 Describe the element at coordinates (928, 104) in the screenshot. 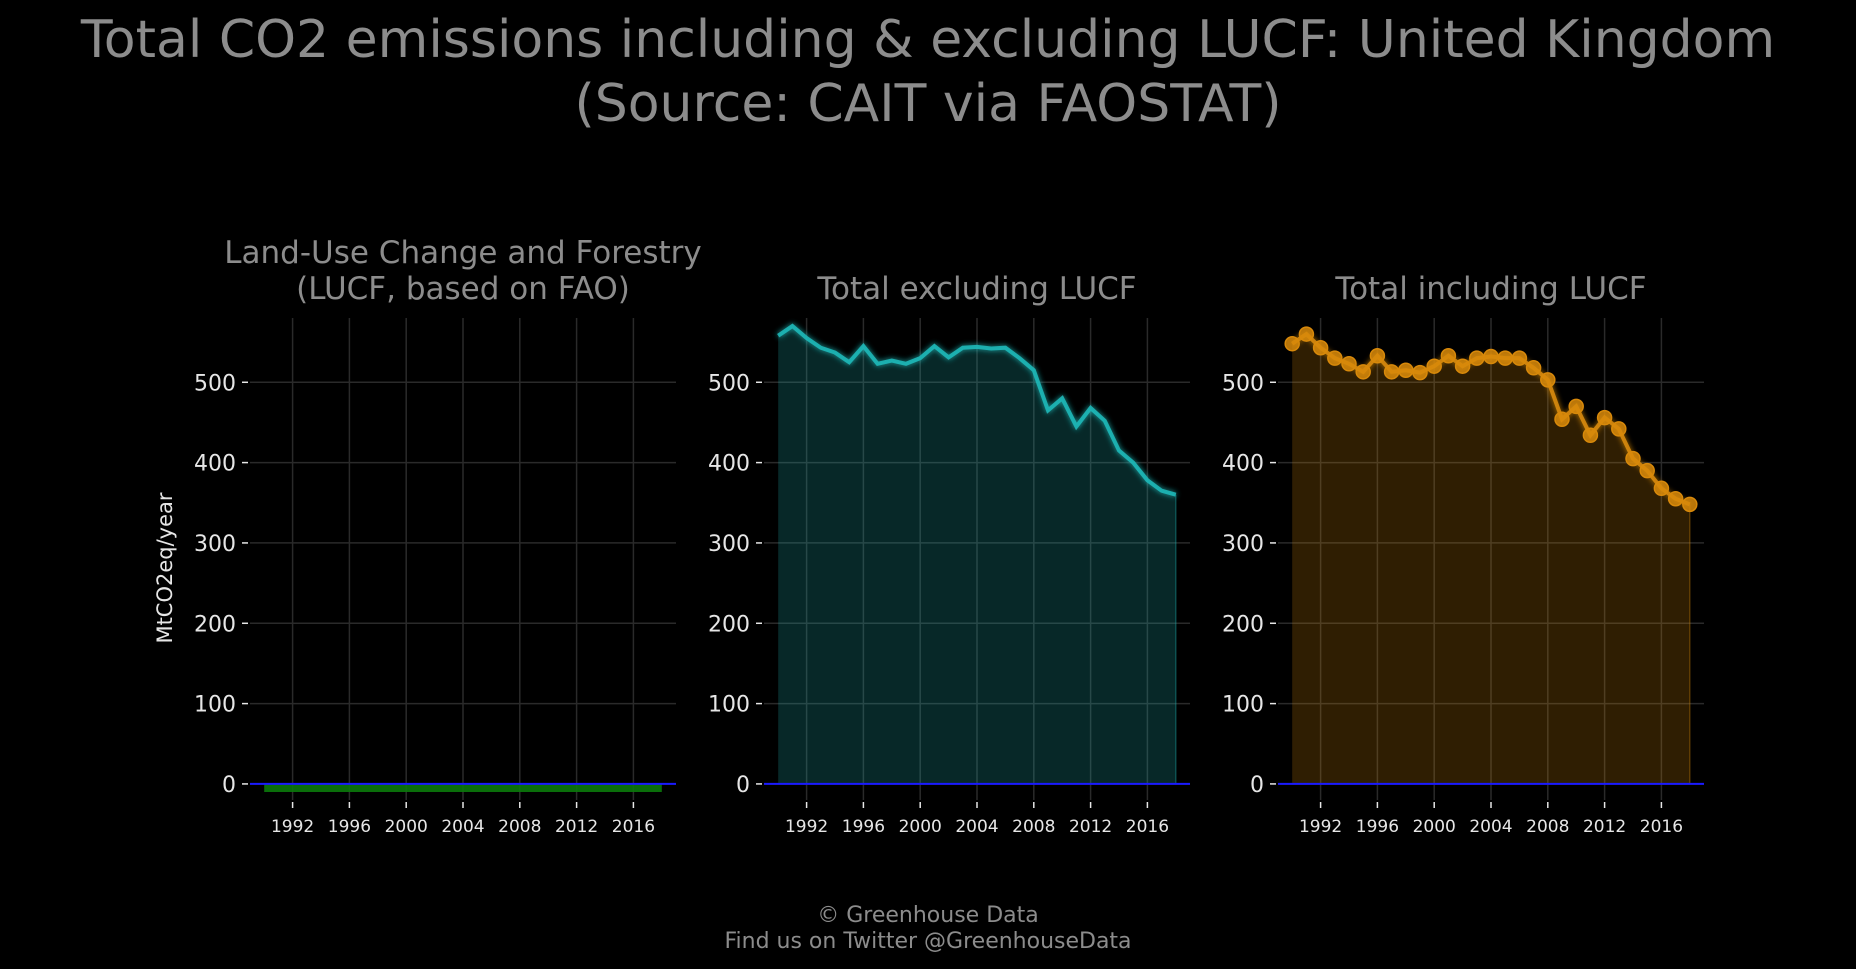

I see `chart-title-line-2: (Source: CAIT via FAOSTAT)` at that location.